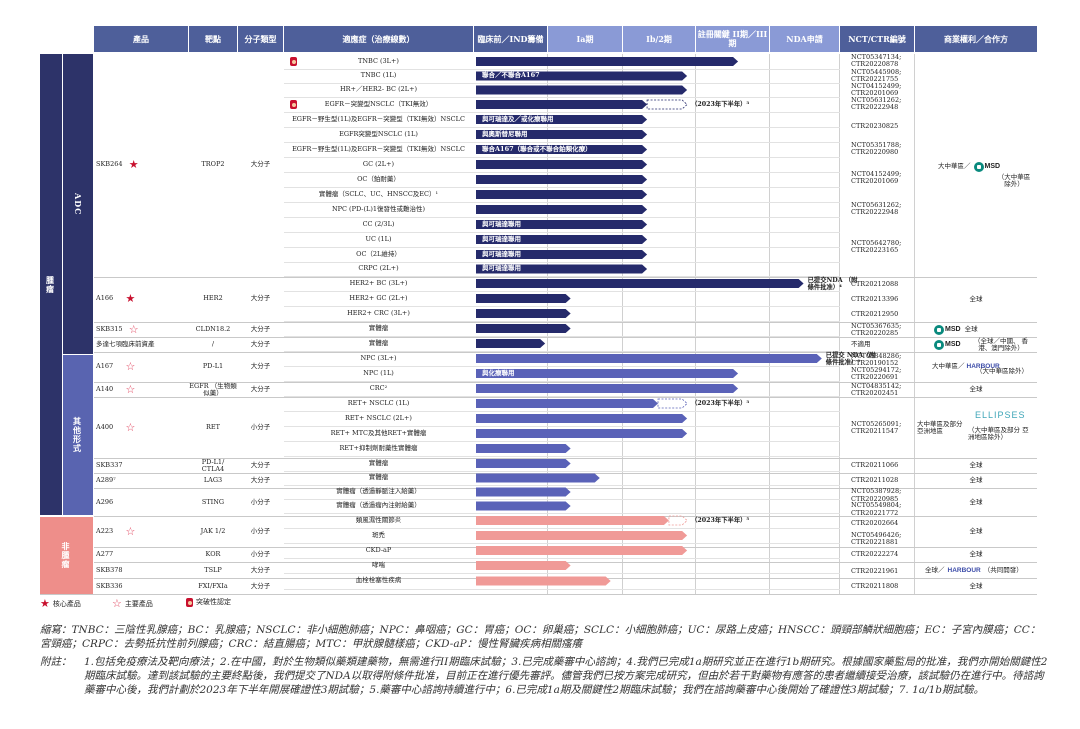 Image resolution: width=1080 pixels, height=729 pixels. Describe the element at coordinates (976, 465) in the screenshot. I see `rights-skb337: 全球` at that location.